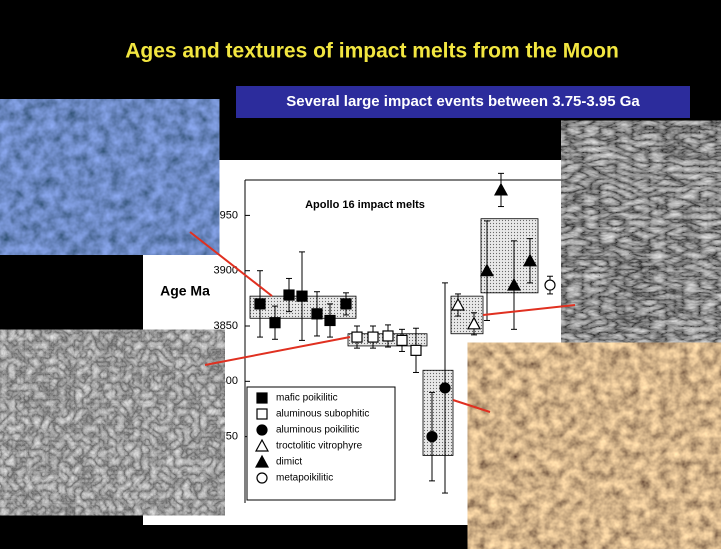 The width and height of the screenshot is (721, 549). What do you see at coordinates (226, 437) in the screenshot?
I see `y-tick-label: 3750` at bounding box center [226, 437].